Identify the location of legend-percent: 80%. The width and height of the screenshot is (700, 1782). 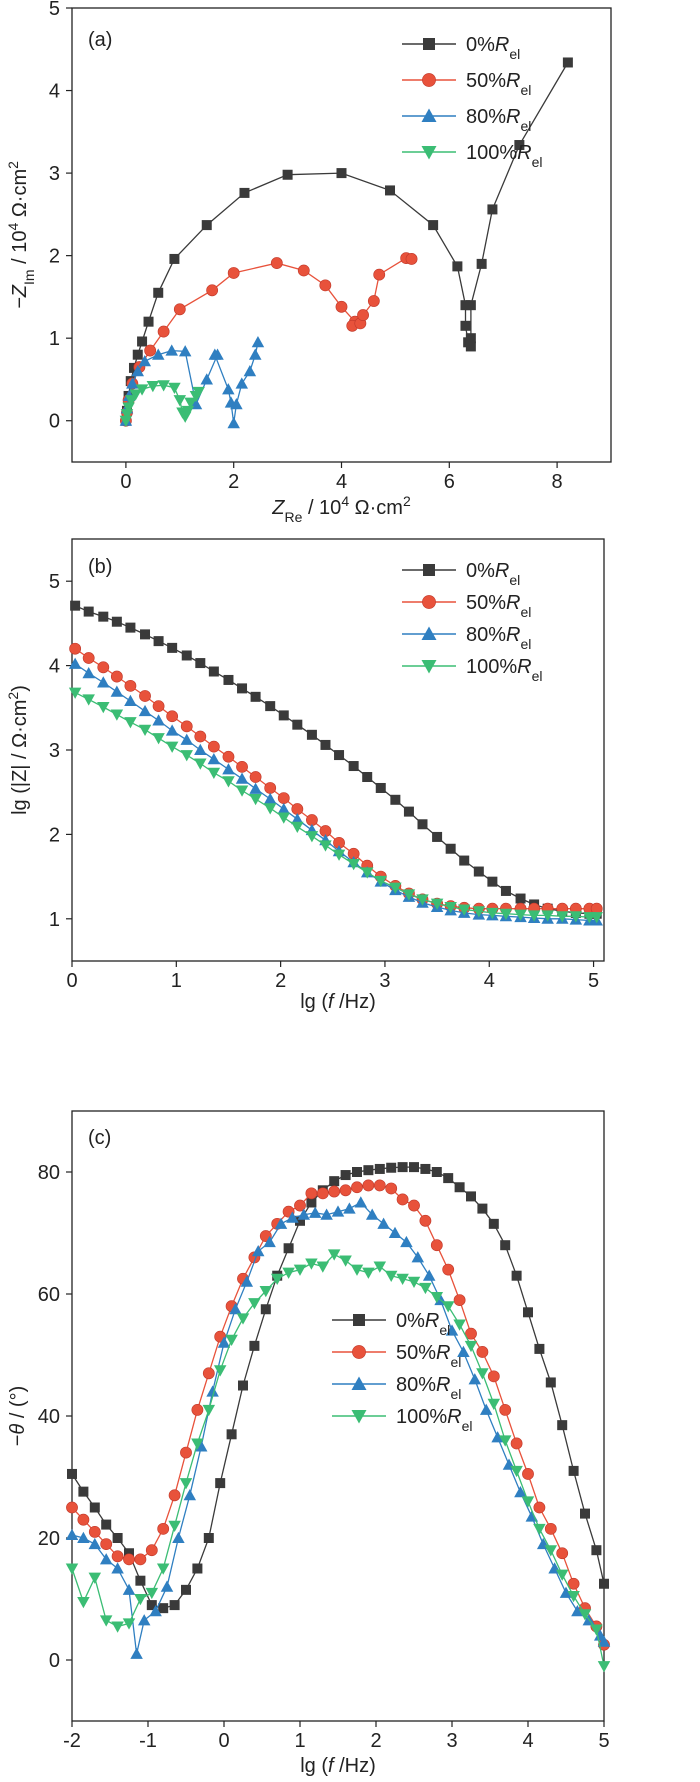
(416, 1385).